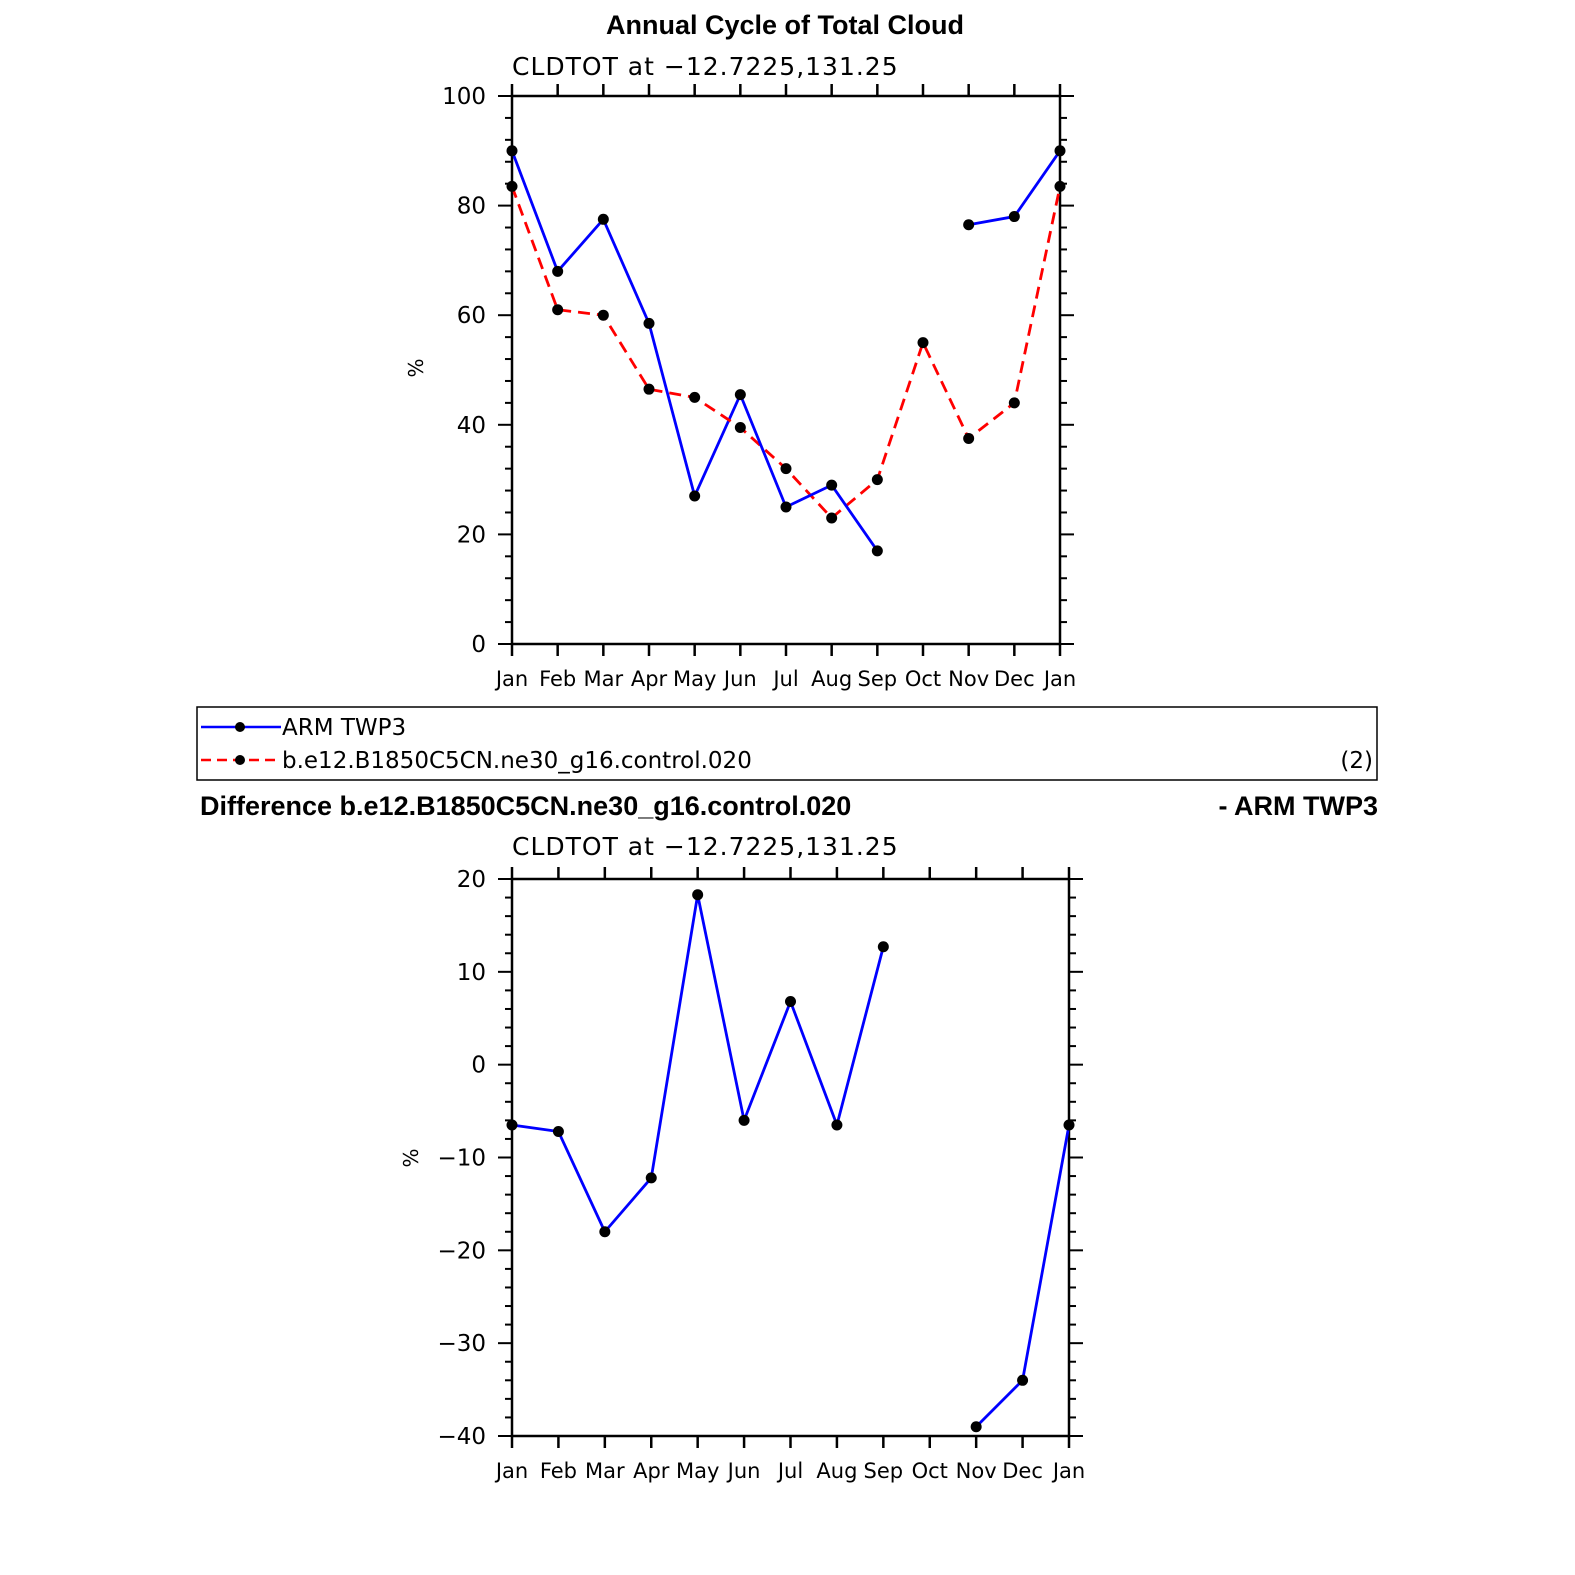 Image resolution: width=1575 pixels, height=1575 pixels. What do you see at coordinates (471, 426) in the screenshot?
I see `chart1-ytick-label: 40` at bounding box center [471, 426].